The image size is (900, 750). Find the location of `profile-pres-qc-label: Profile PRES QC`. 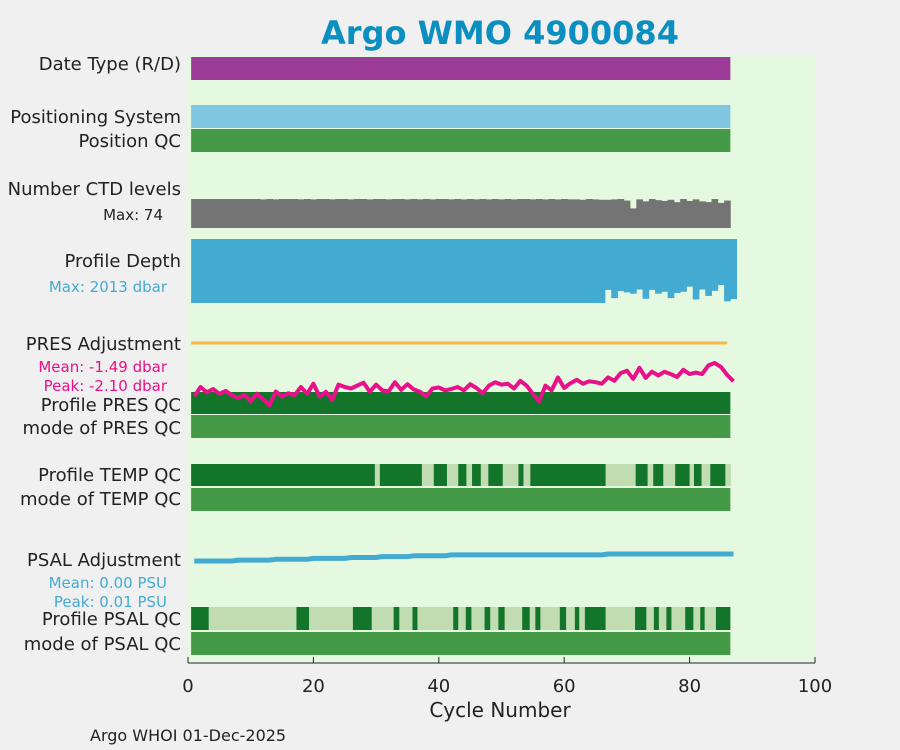

profile-pres-qc-label: Profile PRES QC is located at coordinates (111, 405).